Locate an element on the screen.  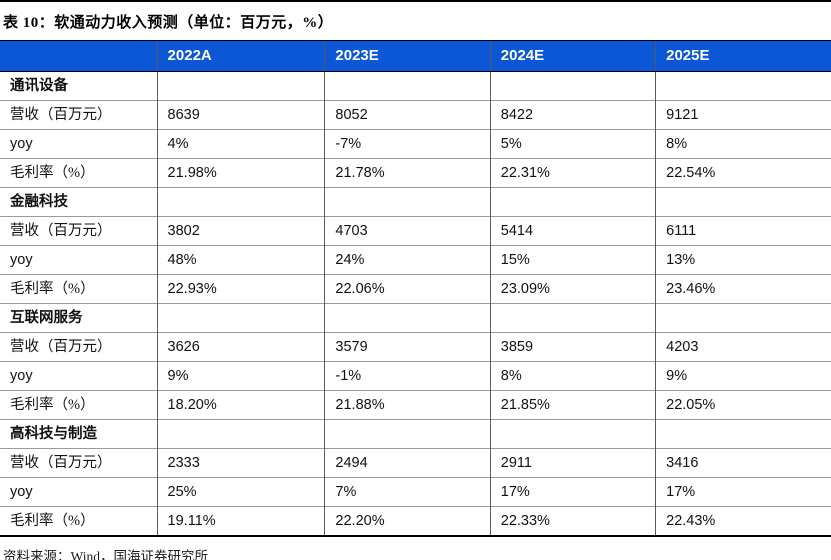
value-cell: 22.06% is located at coordinates (407, 289).